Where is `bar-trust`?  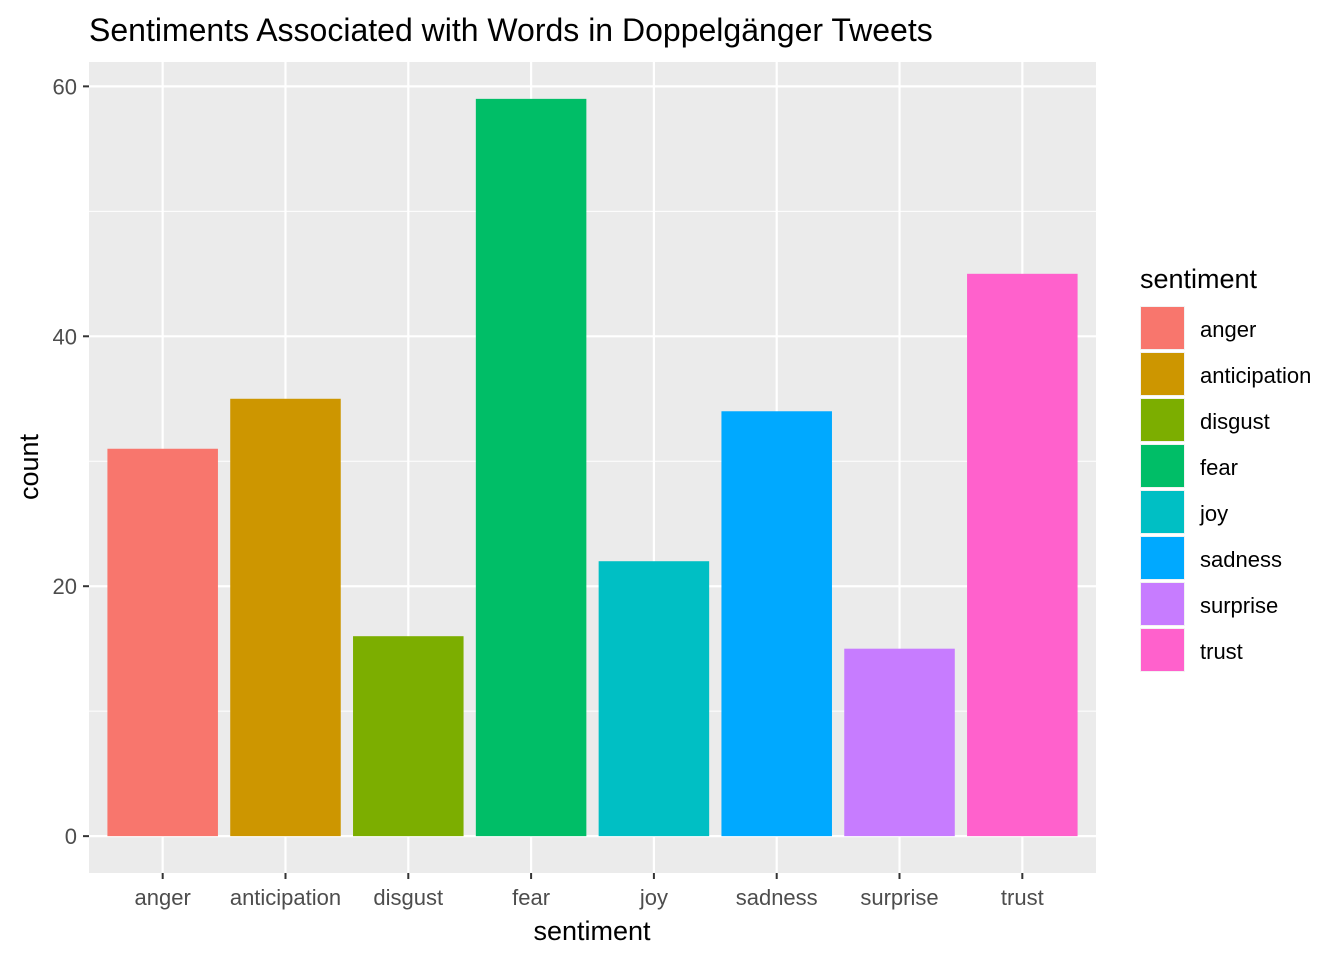 bar-trust is located at coordinates (1022, 555).